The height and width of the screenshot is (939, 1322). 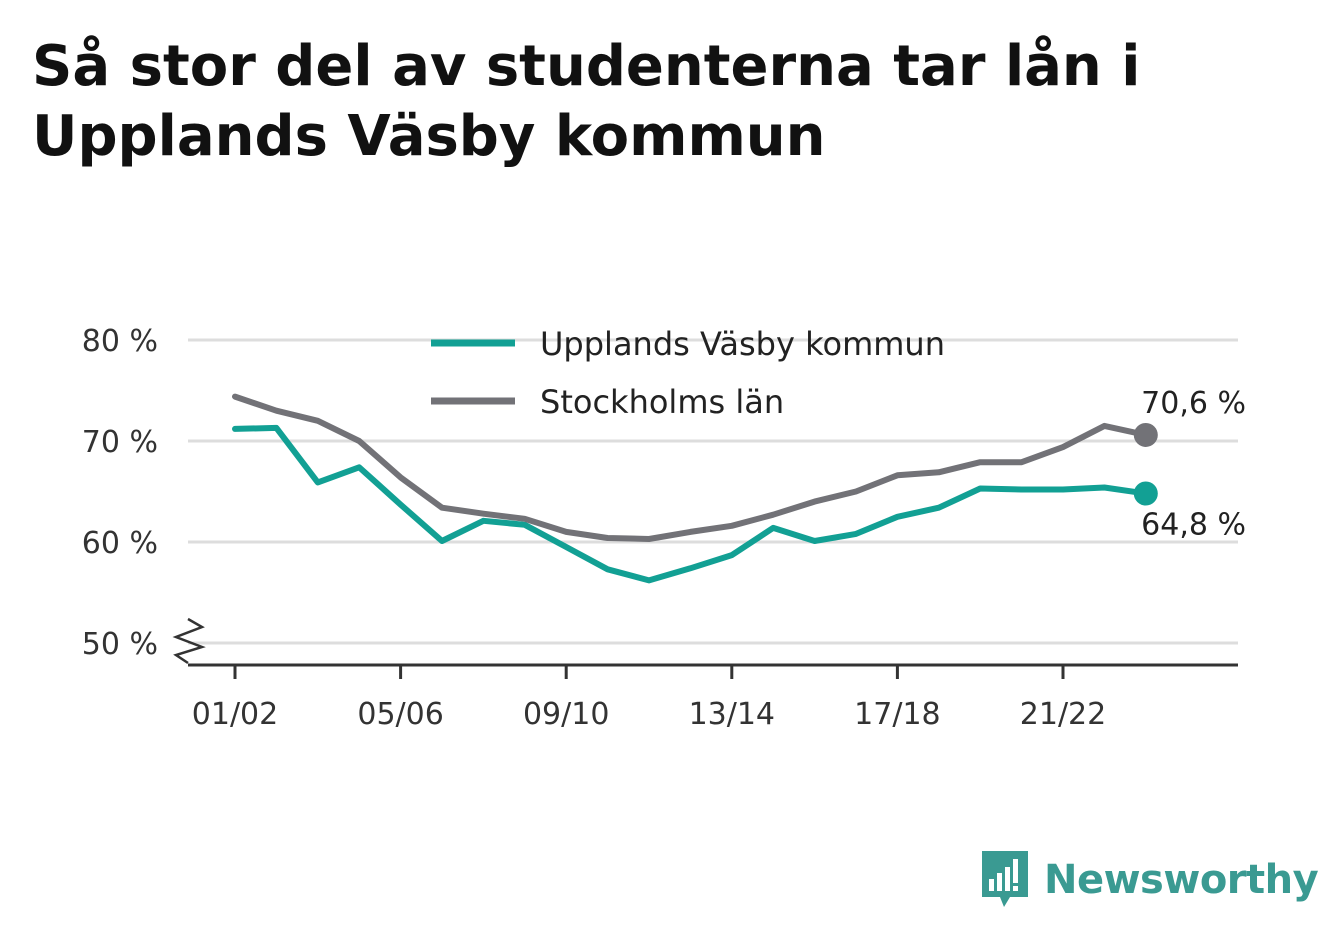 What do you see at coordinates (1193, 525) in the screenshot?
I see `end-value-label: 64,8 %` at bounding box center [1193, 525].